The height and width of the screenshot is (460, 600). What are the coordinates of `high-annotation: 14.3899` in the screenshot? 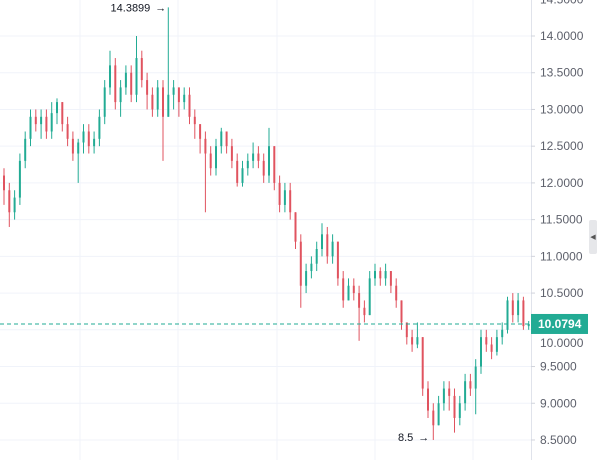 It's located at (131, 8).